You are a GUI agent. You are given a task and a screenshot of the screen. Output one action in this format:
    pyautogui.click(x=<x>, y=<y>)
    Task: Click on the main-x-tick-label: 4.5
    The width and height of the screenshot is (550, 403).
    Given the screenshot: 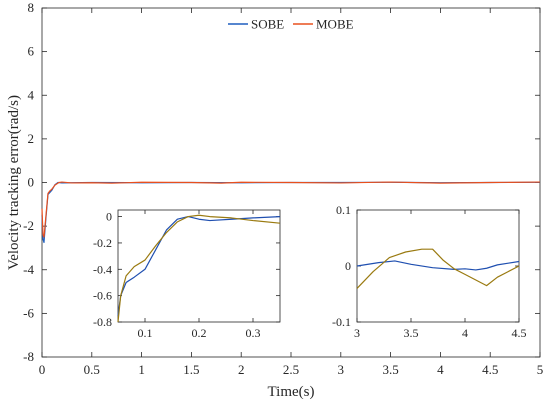 What is the action you would take?
    pyautogui.click(x=490, y=369)
    